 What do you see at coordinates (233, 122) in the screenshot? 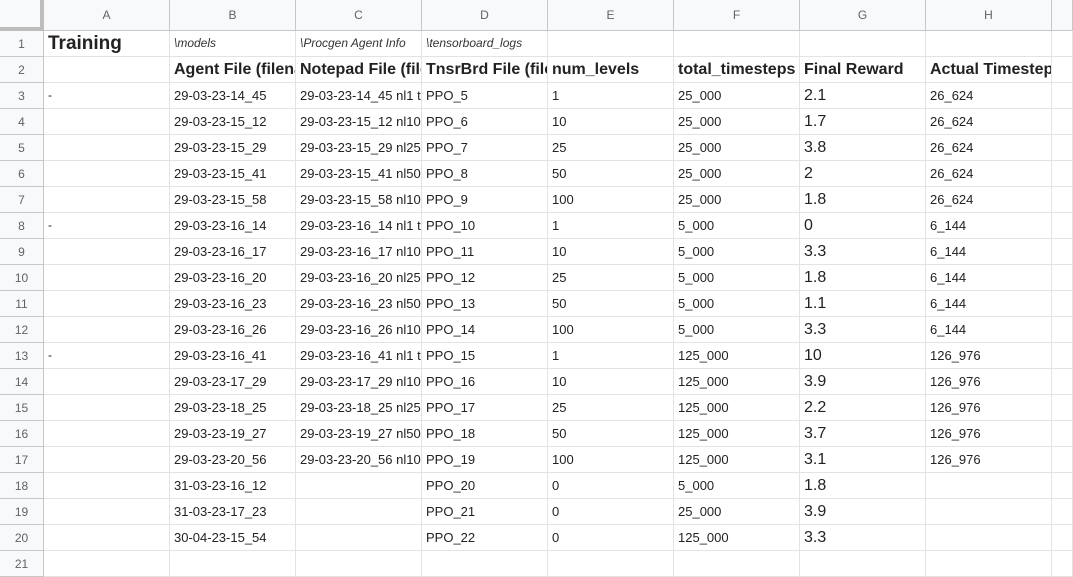
I see `cell-b4: 29-03-23-15_12` at bounding box center [233, 122].